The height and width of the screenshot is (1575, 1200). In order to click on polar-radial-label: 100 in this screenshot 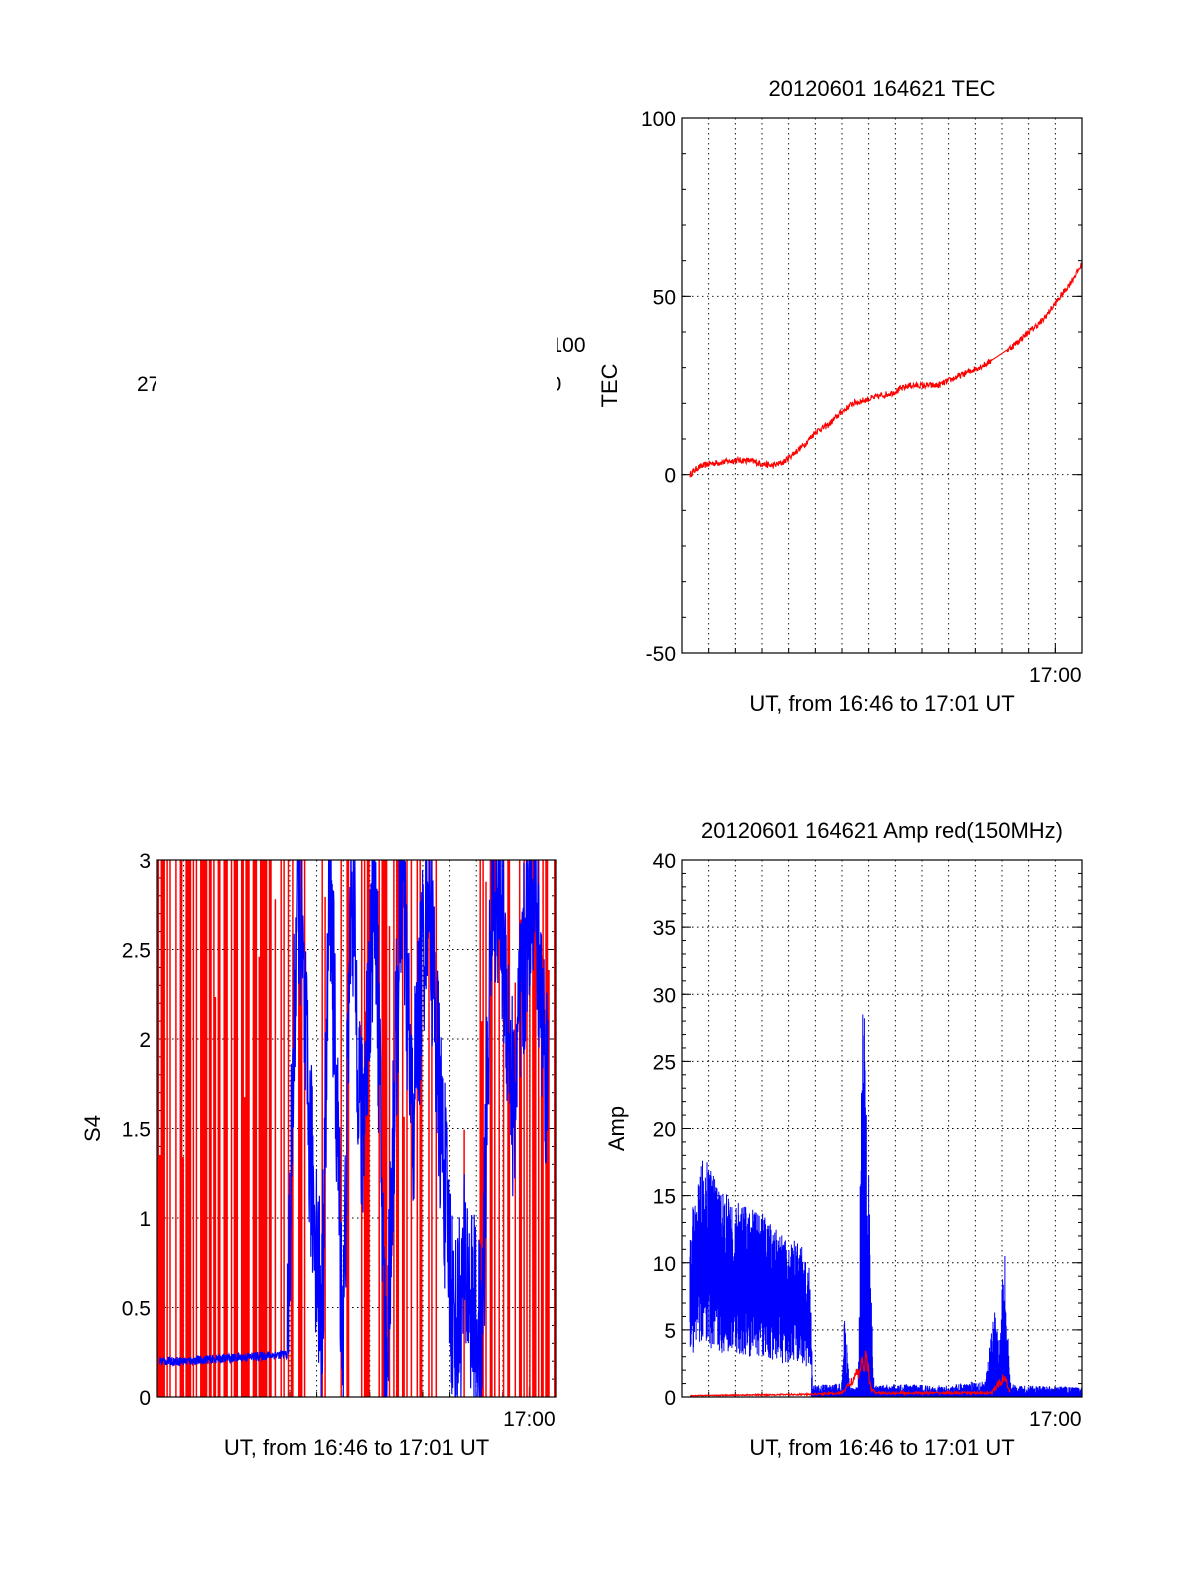, I will do `click(567, 345)`.